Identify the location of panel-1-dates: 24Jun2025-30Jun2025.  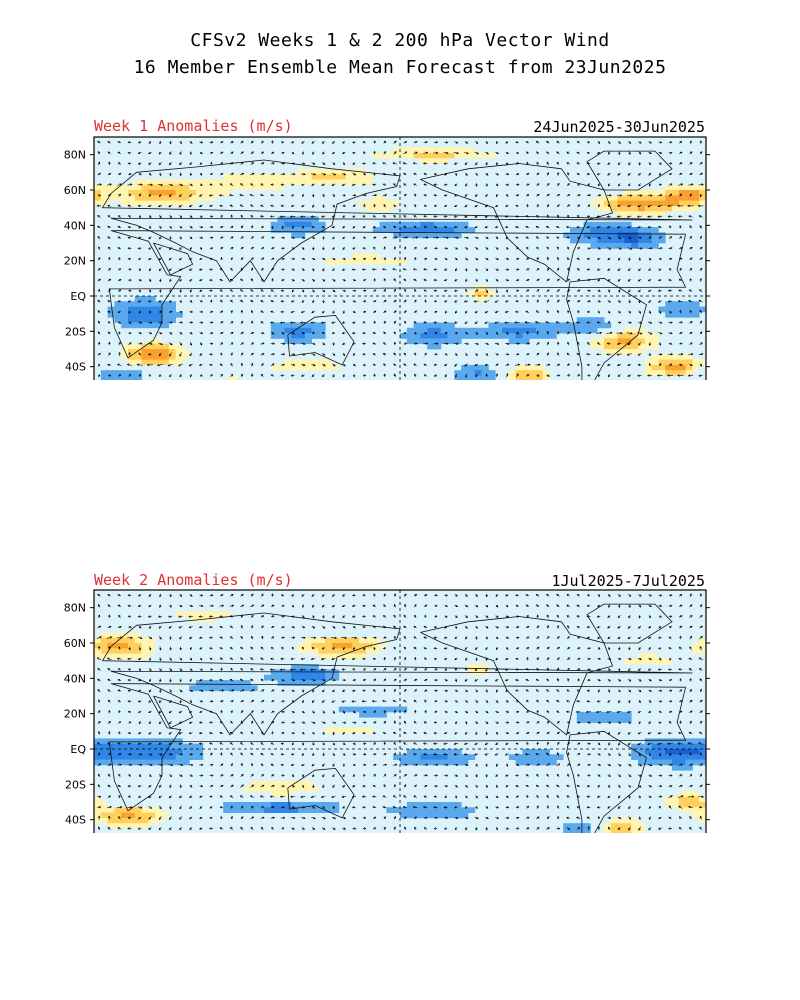
(619, 127).